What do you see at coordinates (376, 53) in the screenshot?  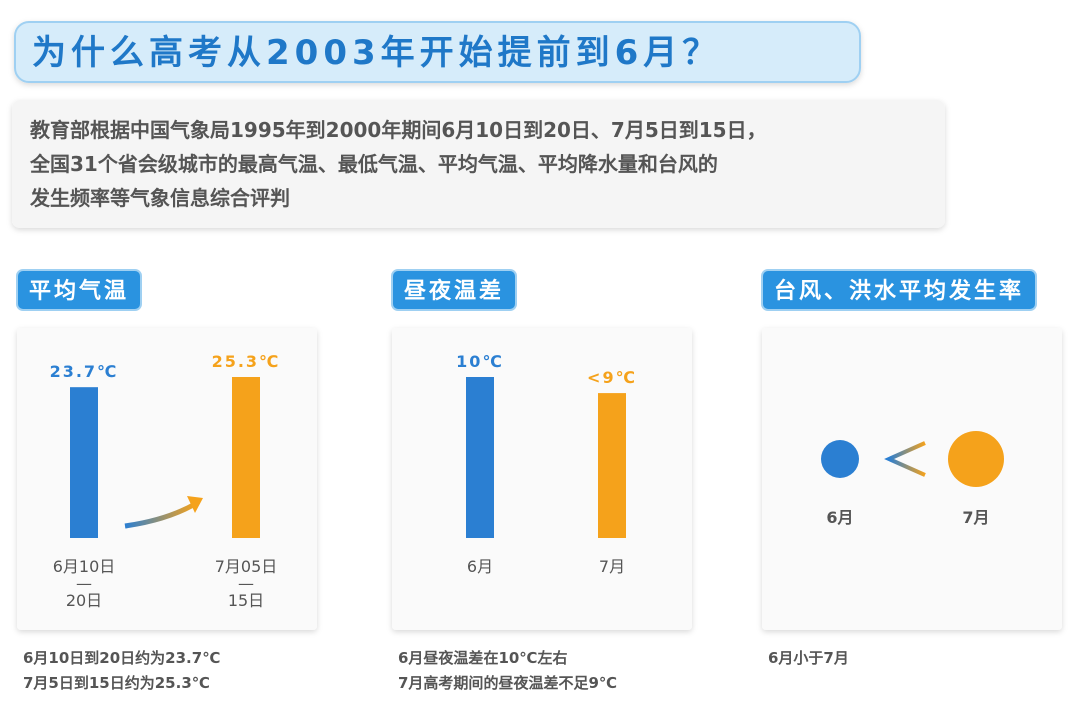 I see `page-title: 为什么高考从2003年开始提前到6月？` at bounding box center [376, 53].